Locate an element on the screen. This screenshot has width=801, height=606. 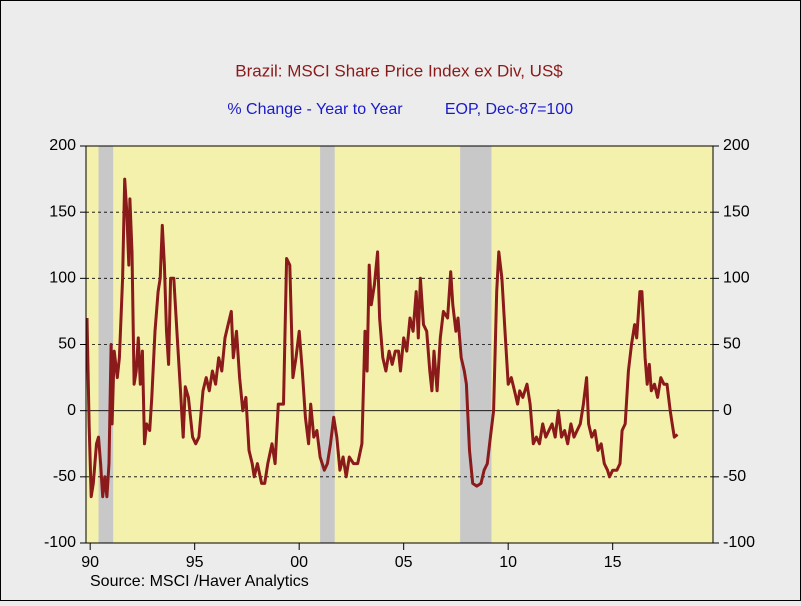
y2-tick-label: 0 is located at coordinates (727, 410).